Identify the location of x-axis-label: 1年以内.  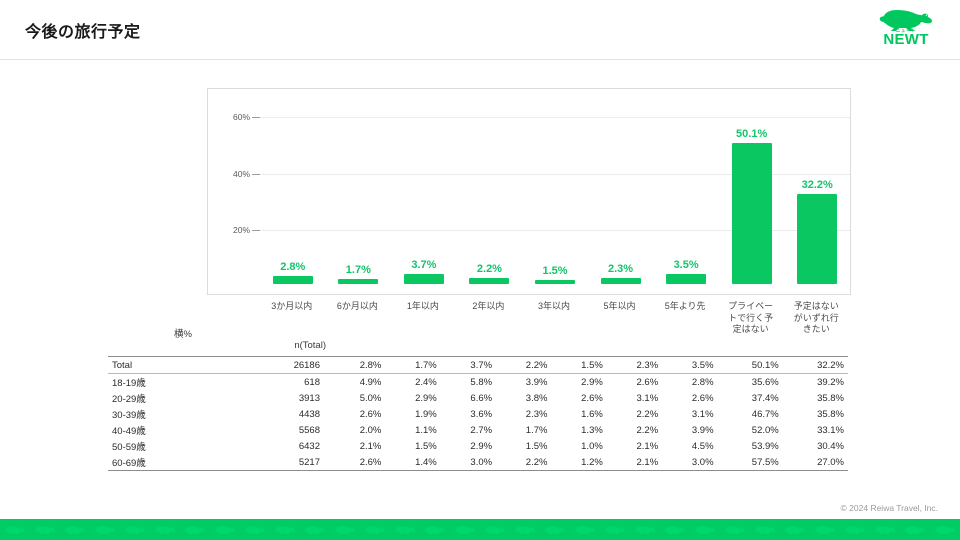
(423, 307).